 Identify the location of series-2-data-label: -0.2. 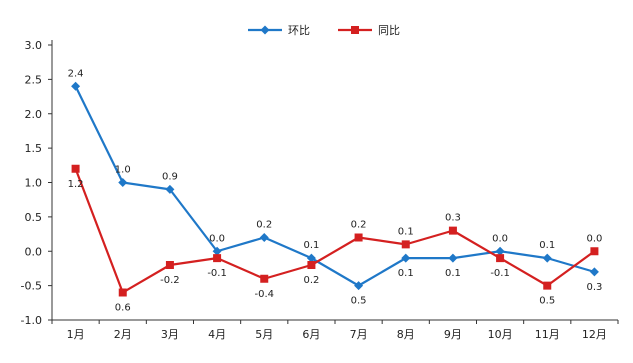
(170, 280).